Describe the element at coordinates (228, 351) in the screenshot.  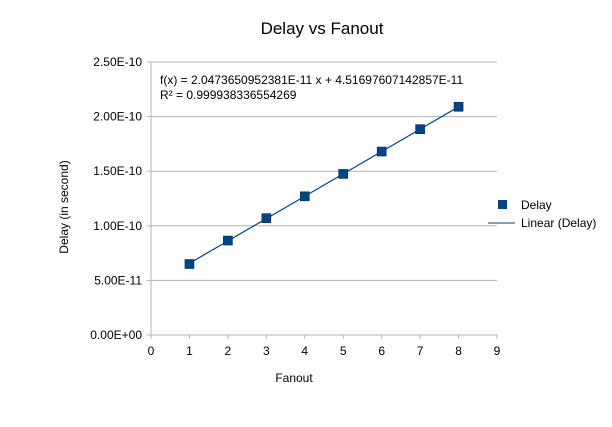
I see `x-tick-label: 2` at that location.